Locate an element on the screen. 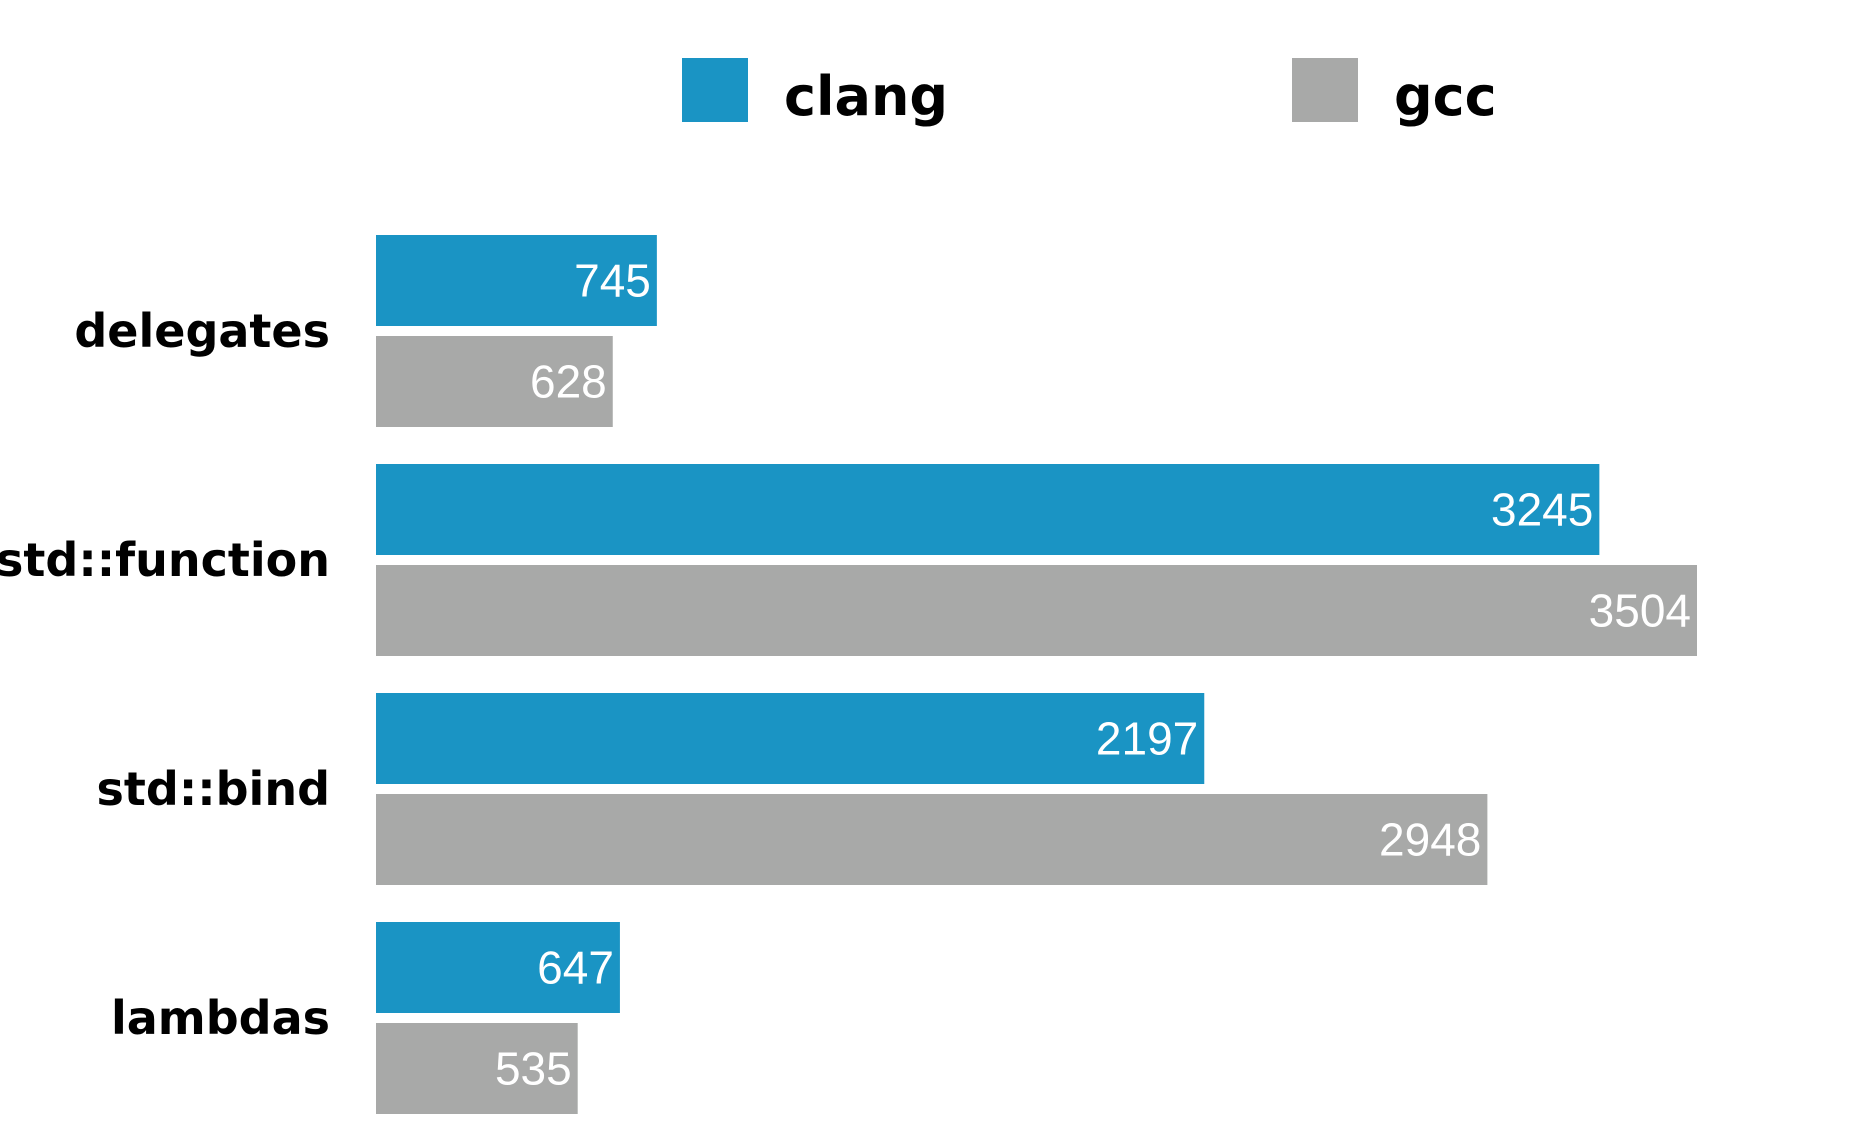 The image size is (1872, 1124). bar-clang-std-bind is located at coordinates (790, 738).